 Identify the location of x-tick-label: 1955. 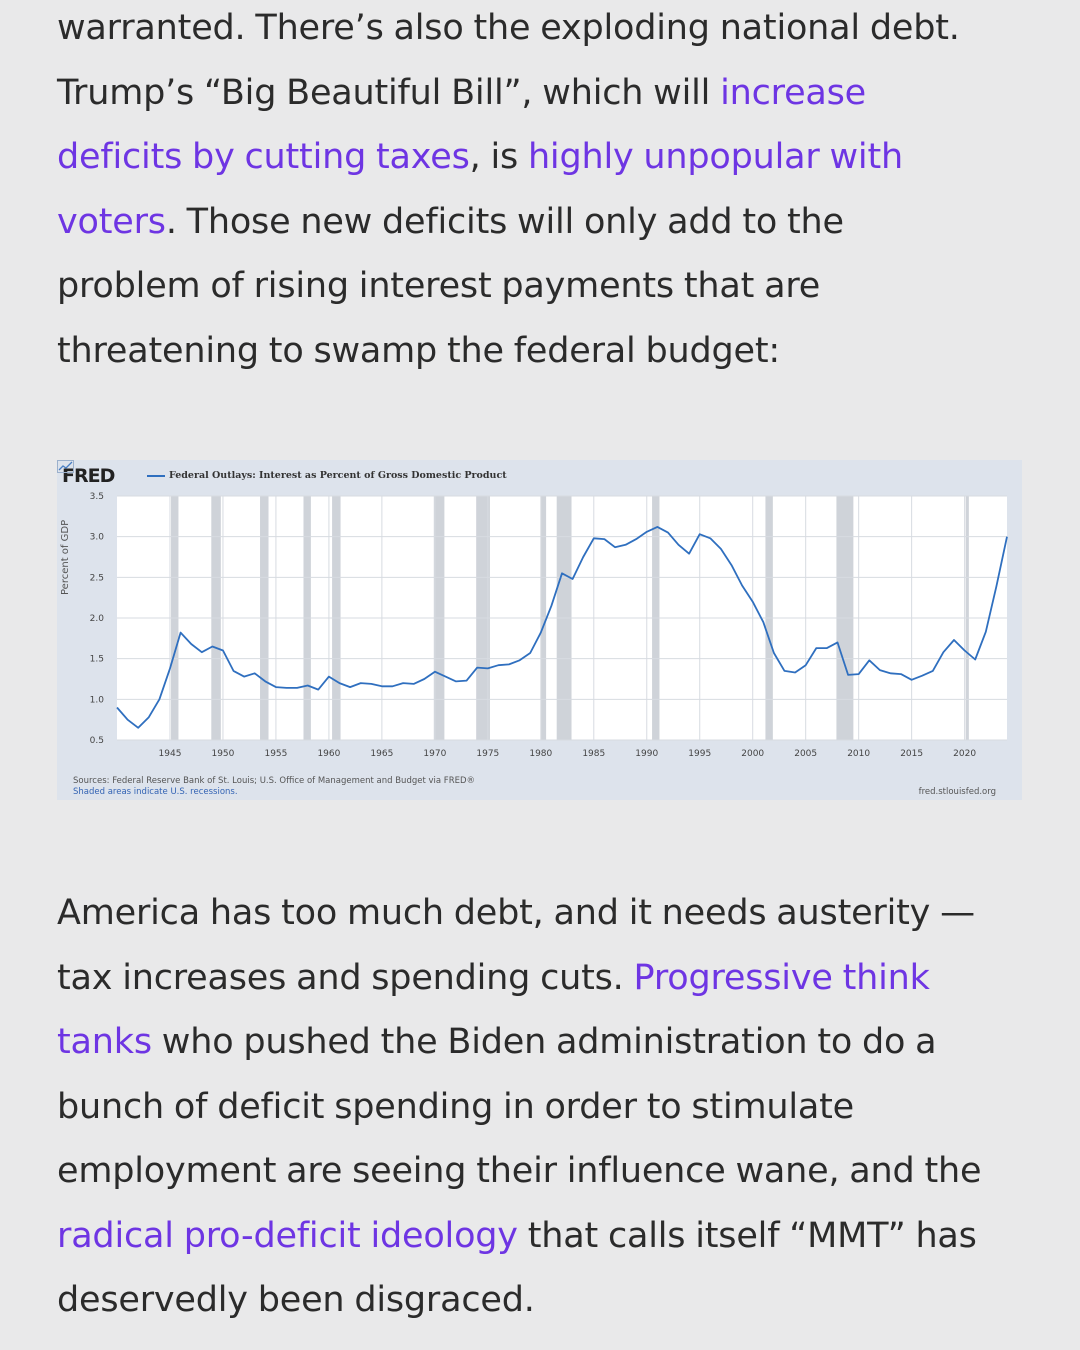
(275, 754).